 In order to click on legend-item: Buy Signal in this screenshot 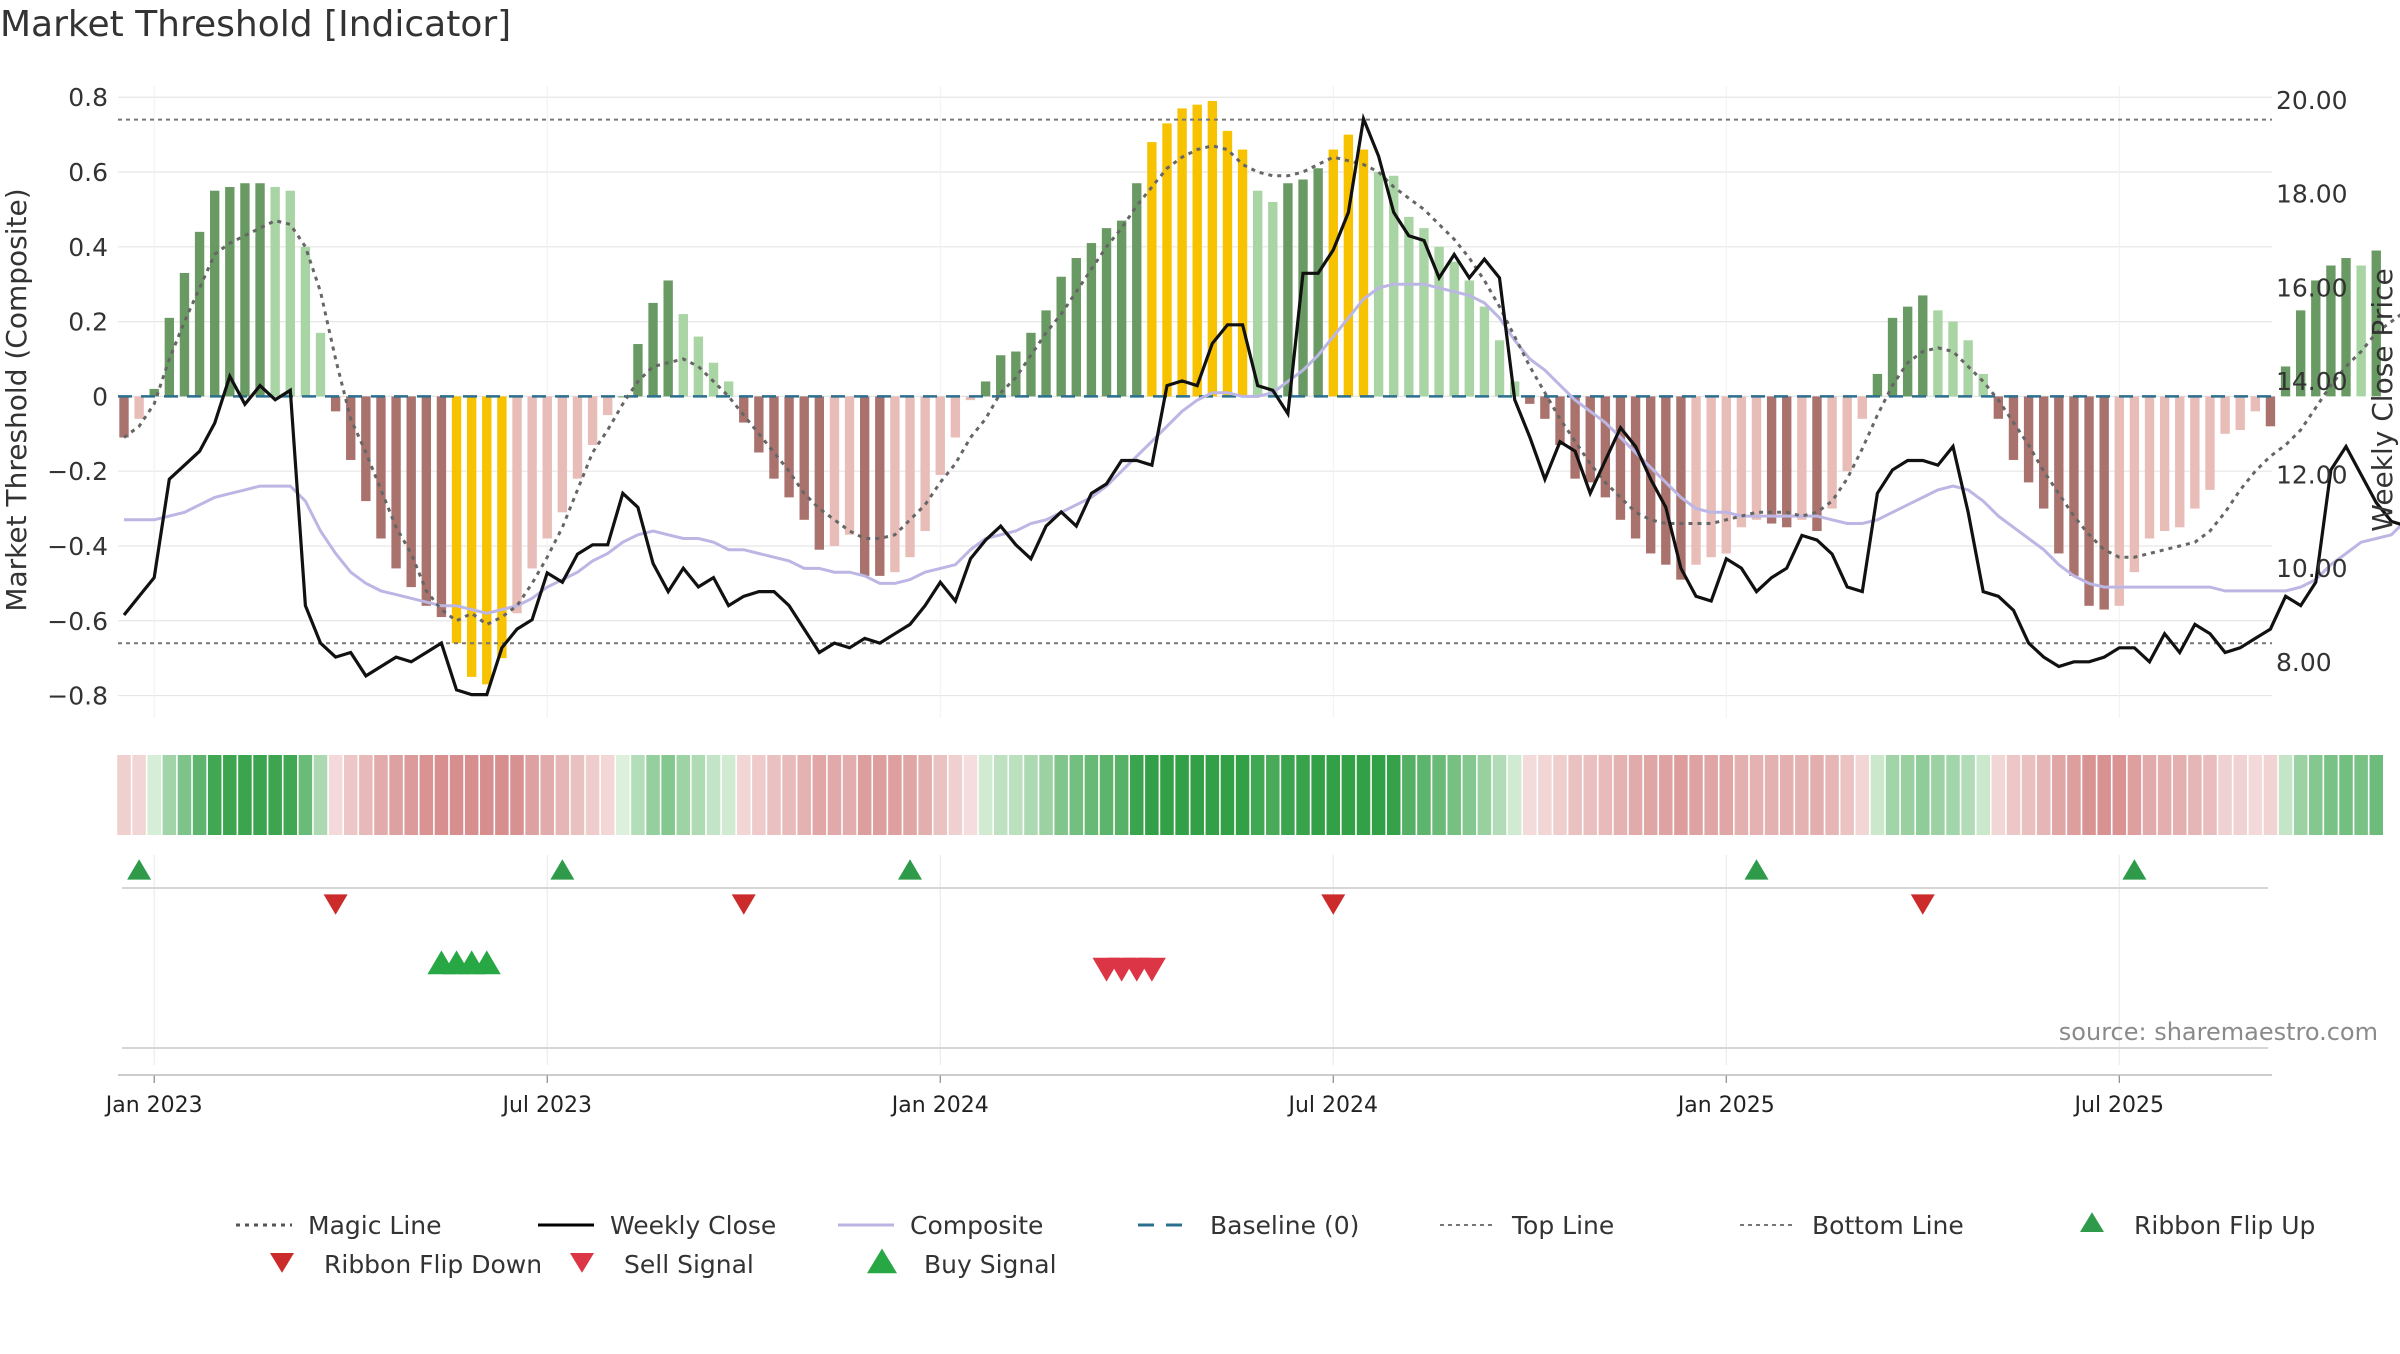, I will do `click(962, 1263)`.